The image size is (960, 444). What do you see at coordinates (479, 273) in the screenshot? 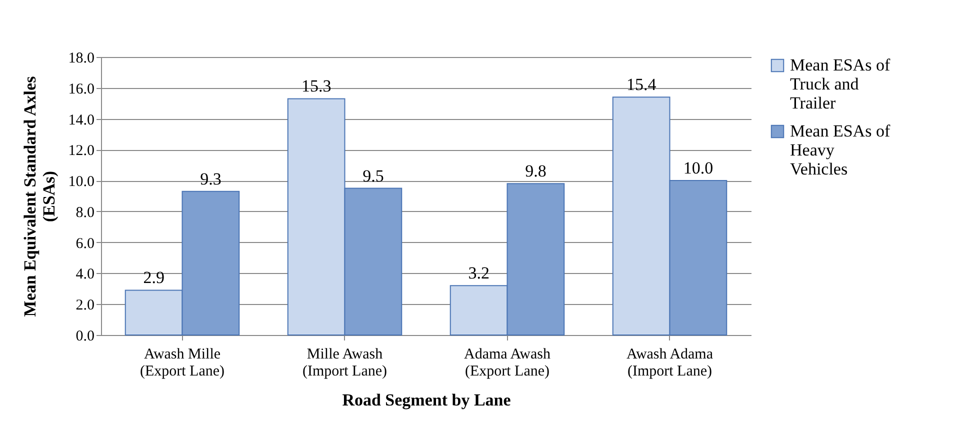
I see `data-label: 3.2` at bounding box center [479, 273].